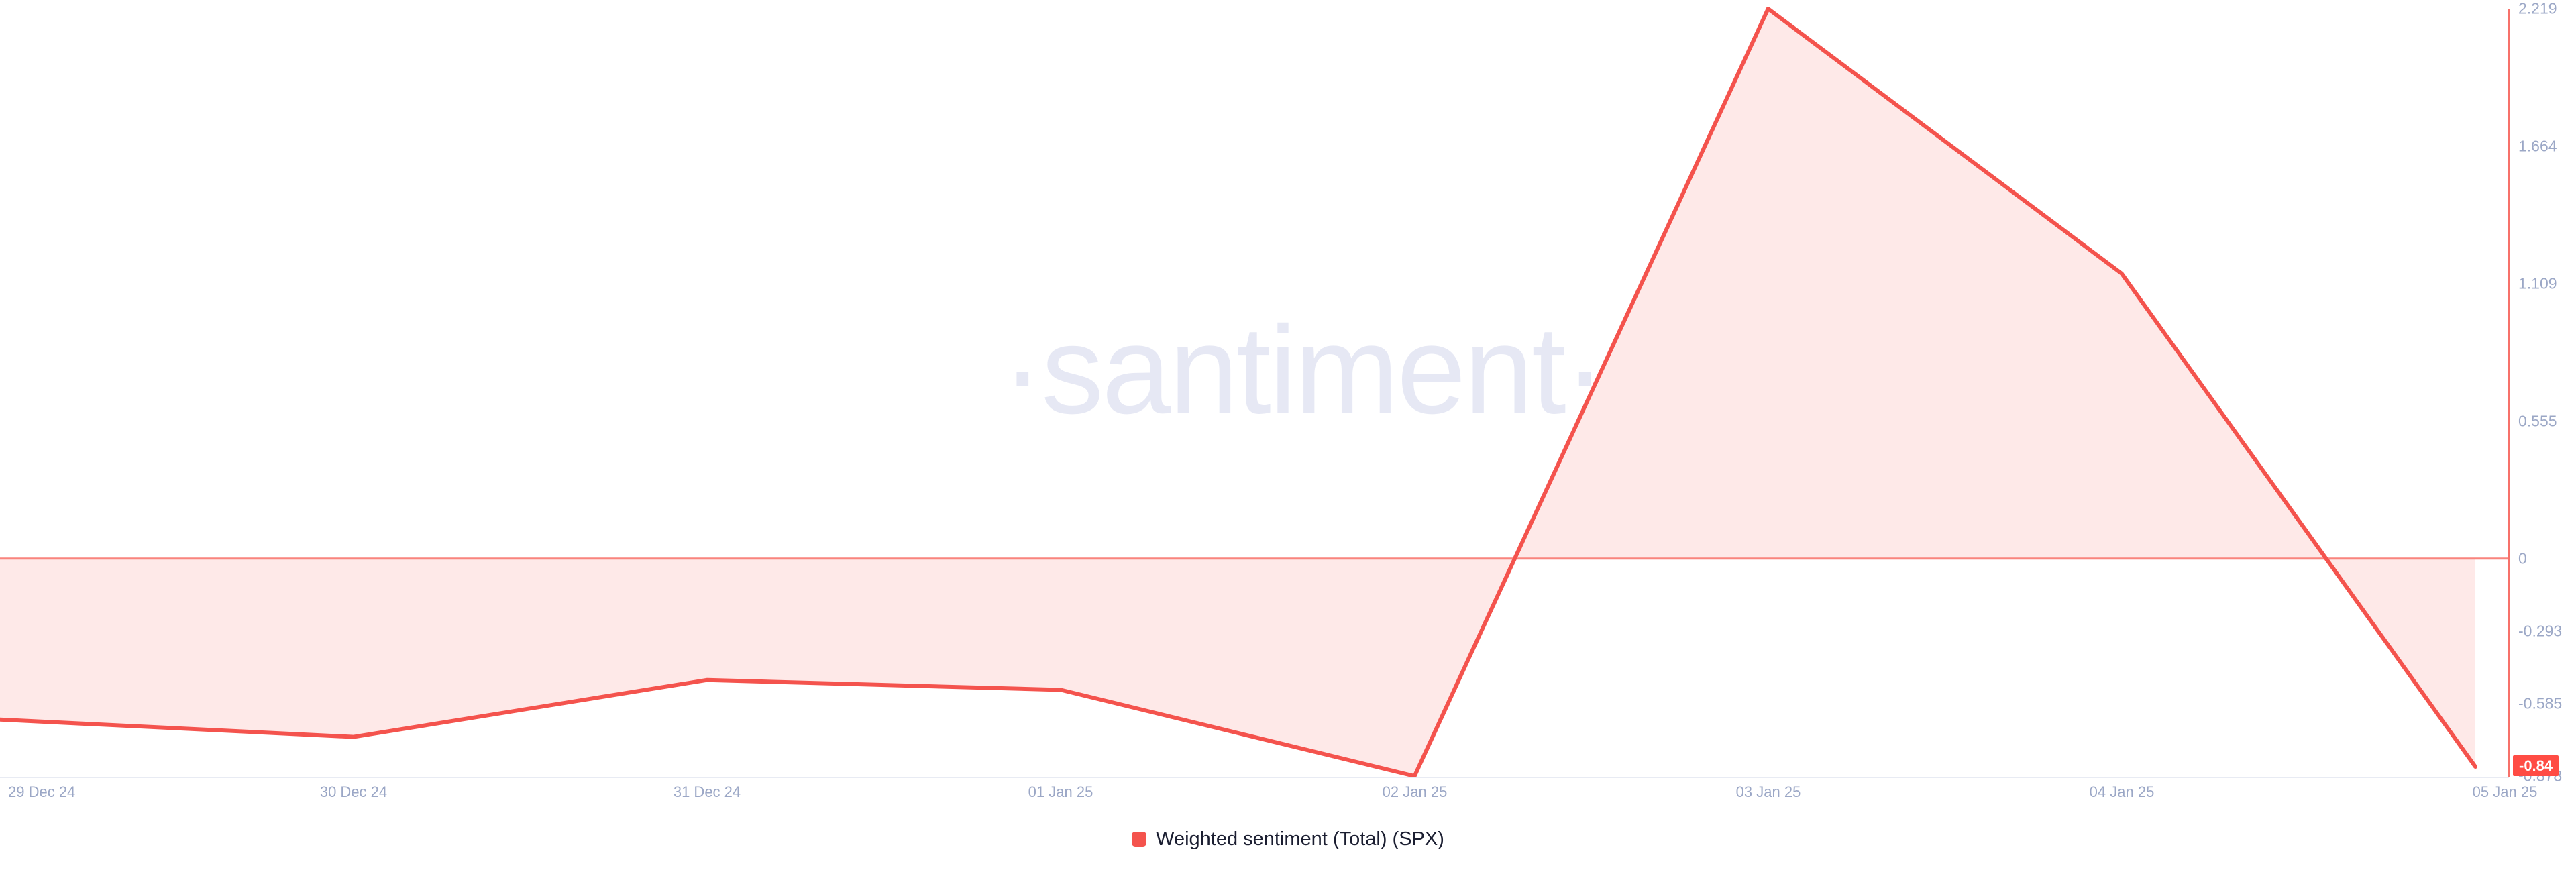 The image size is (2576, 872). Describe the element at coordinates (42, 791) in the screenshot. I see `x-axis-tick-label: 29 Dec 24` at that location.